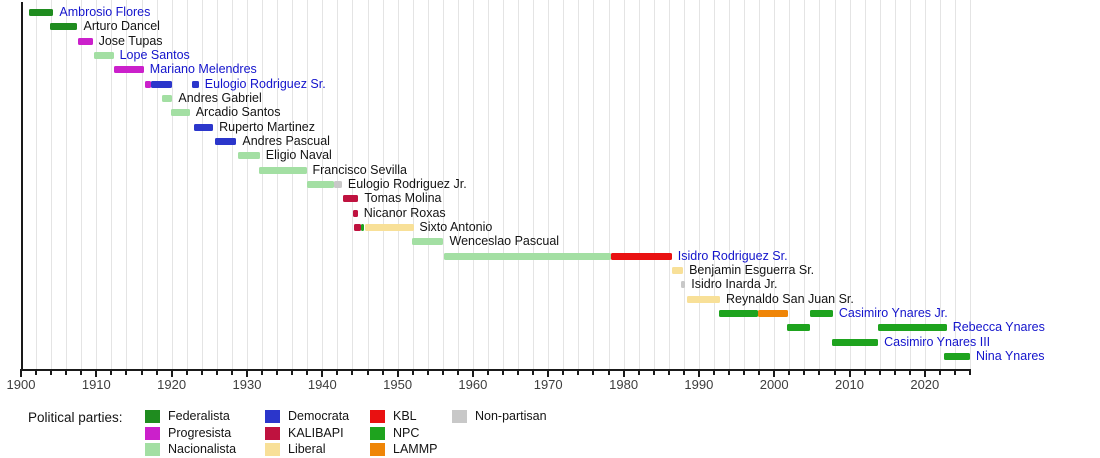 This screenshot has height=458, width=1100. What do you see at coordinates (533, 373) in the screenshot?
I see `minor-tick-1968` at bounding box center [533, 373].